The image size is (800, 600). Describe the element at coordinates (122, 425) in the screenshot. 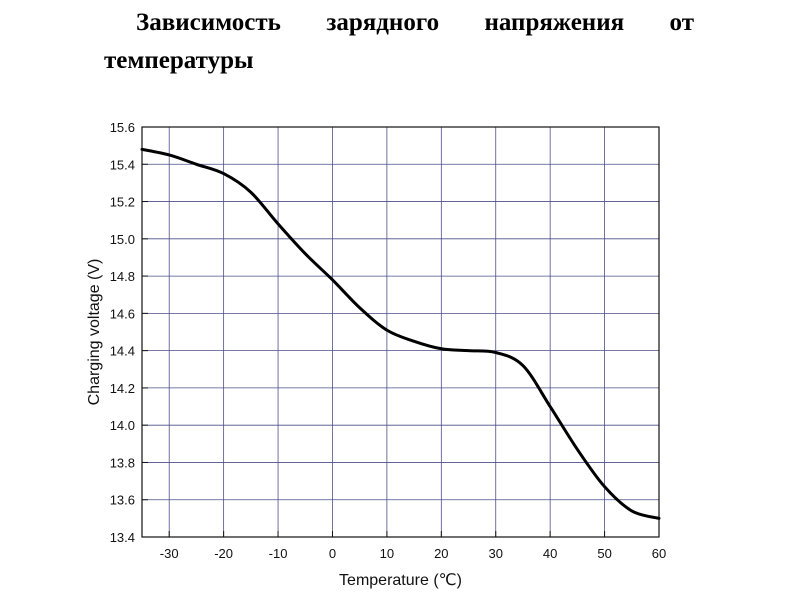

I see `y-tick-label: 14.0` at that location.